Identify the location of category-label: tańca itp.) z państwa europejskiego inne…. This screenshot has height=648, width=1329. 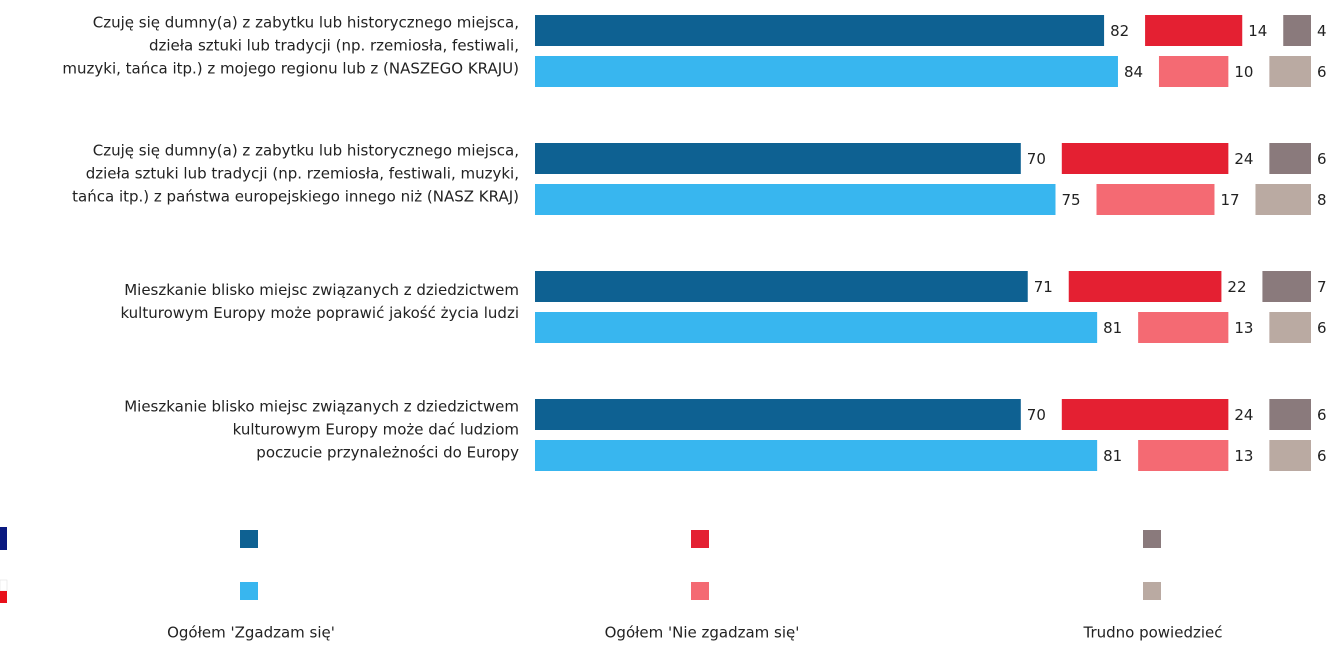
(295, 197).